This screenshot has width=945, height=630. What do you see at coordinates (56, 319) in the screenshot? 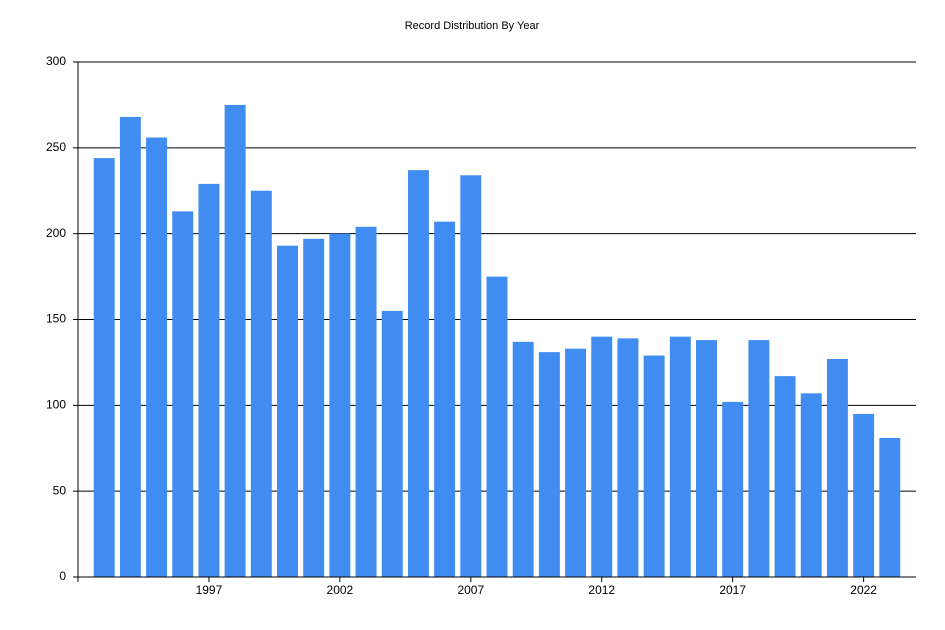
I see `y-tick-label: 150` at bounding box center [56, 319].